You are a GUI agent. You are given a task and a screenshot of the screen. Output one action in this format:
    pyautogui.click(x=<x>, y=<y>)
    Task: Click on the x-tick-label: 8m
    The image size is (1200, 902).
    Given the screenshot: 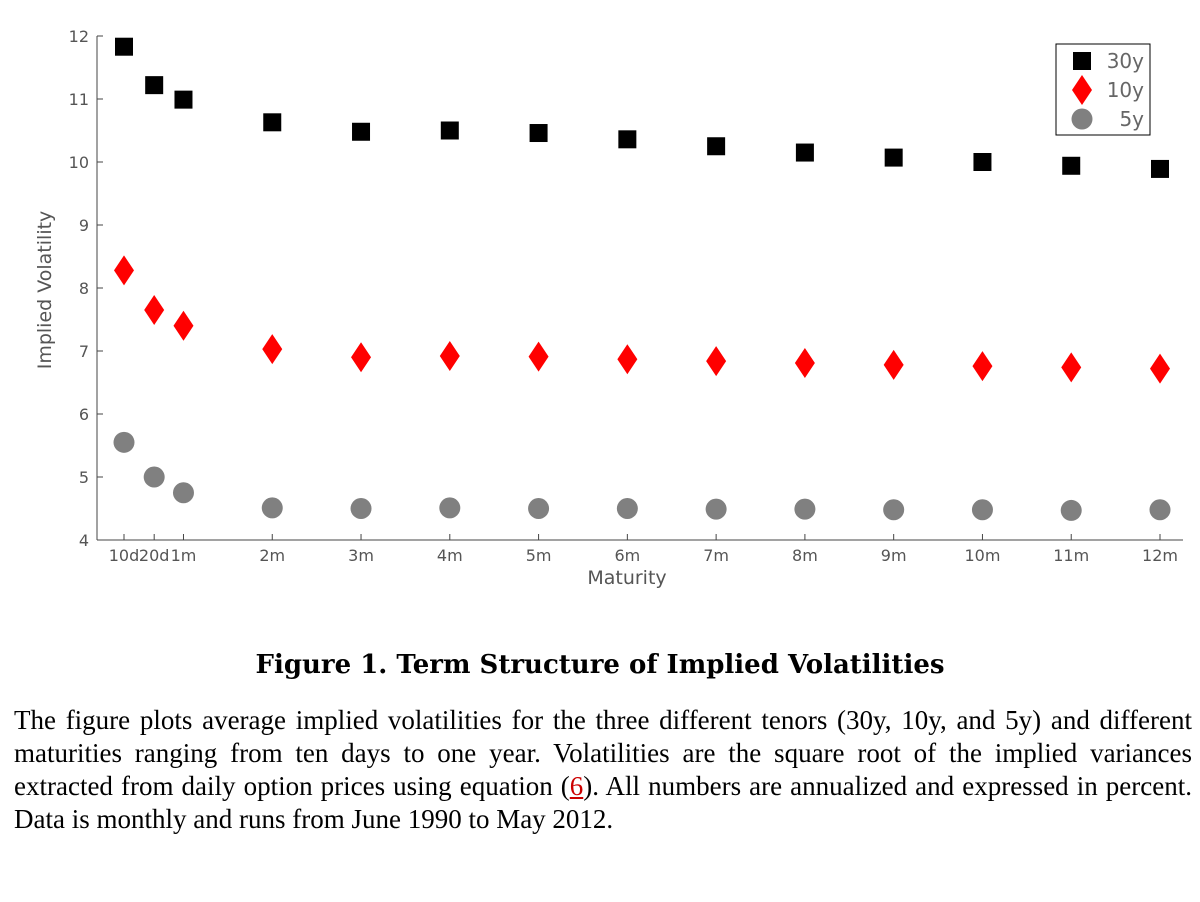 What is the action you would take?
    pyautogui.click(x=805, y=555)
    